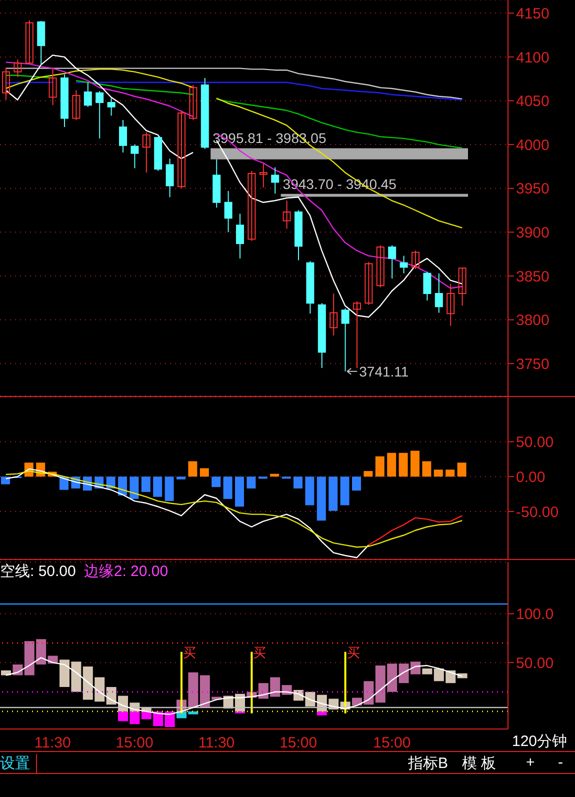  What do you see at coordinates (38, 571) in the screenshot?
I see `annotation: 空线: 50.00` at bounding box center [38, 571].